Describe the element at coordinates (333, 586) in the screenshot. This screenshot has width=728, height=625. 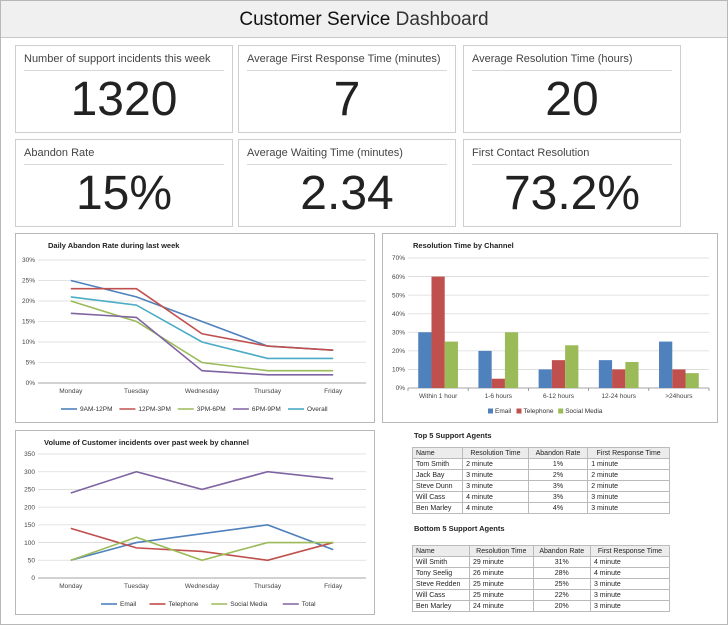
I see `x-tick-label: Friday` at that location.